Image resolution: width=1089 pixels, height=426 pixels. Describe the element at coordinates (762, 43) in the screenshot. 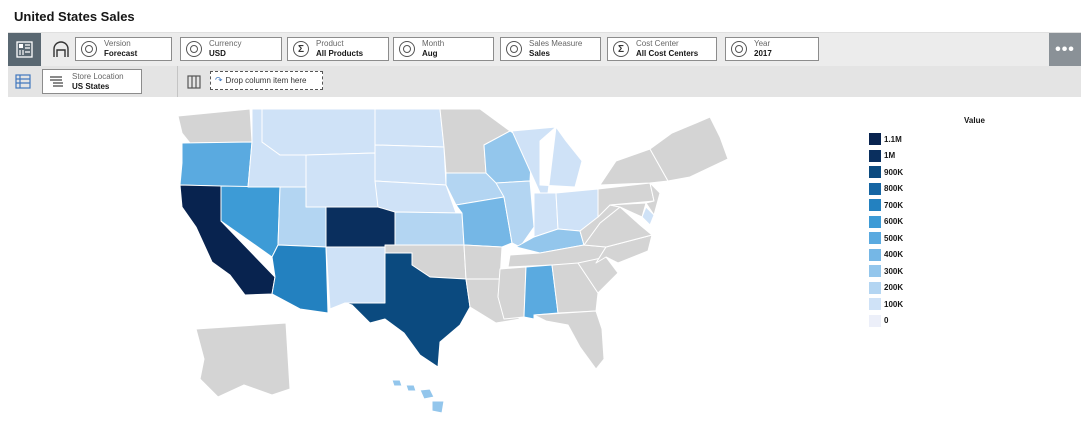

I see `chip-label: Year` at that location.